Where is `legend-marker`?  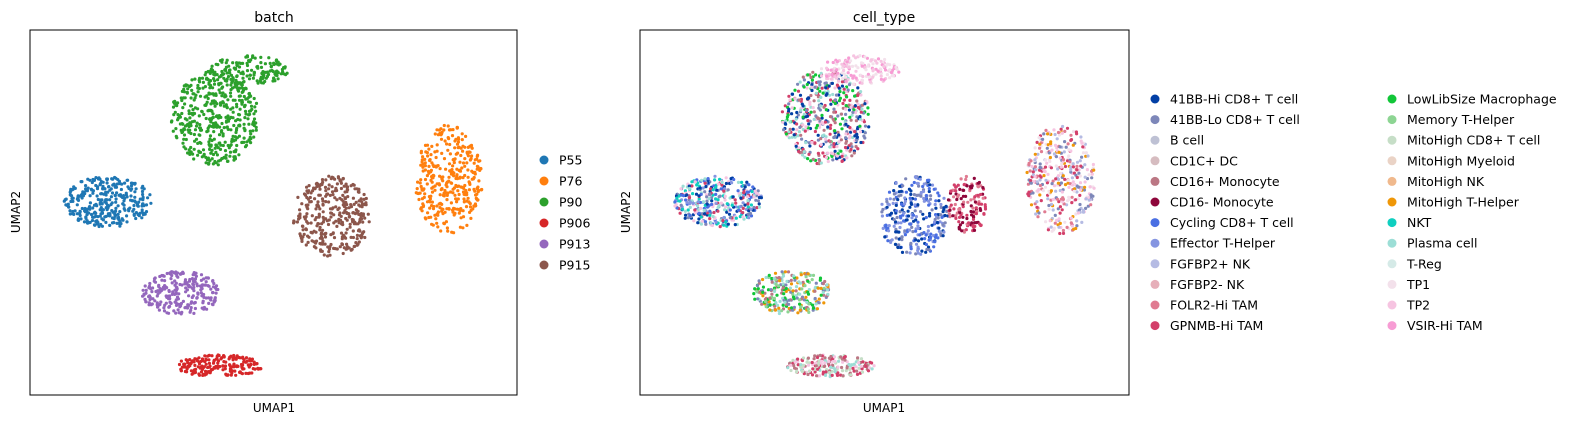 legend-marker is located at coordinates (1392, 243).